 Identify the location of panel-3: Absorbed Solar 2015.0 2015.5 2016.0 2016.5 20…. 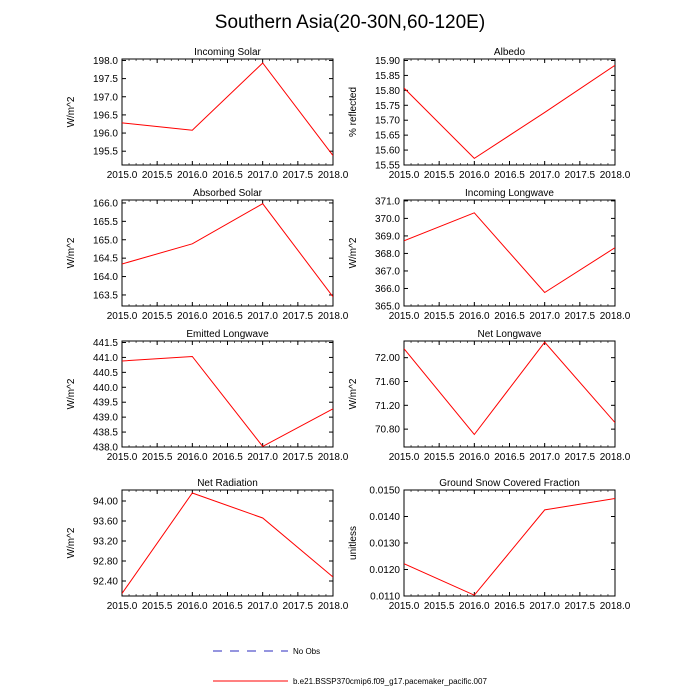
(207, 255).